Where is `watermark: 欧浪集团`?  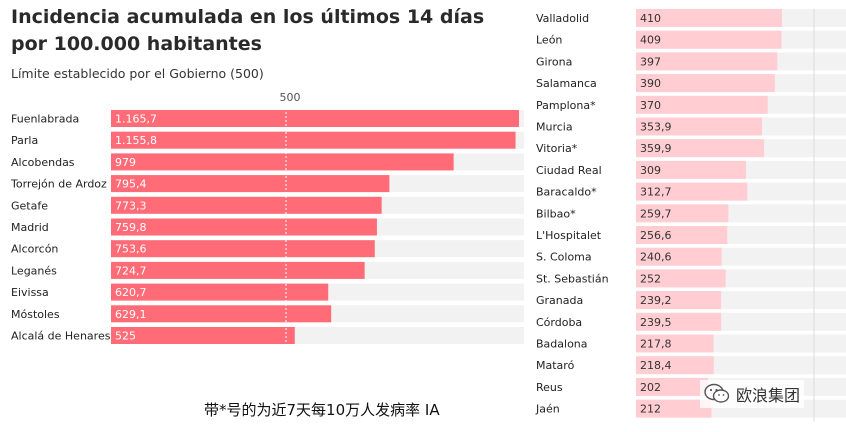
watermark: 欧浪集团 is located at coordinates (752, 394).